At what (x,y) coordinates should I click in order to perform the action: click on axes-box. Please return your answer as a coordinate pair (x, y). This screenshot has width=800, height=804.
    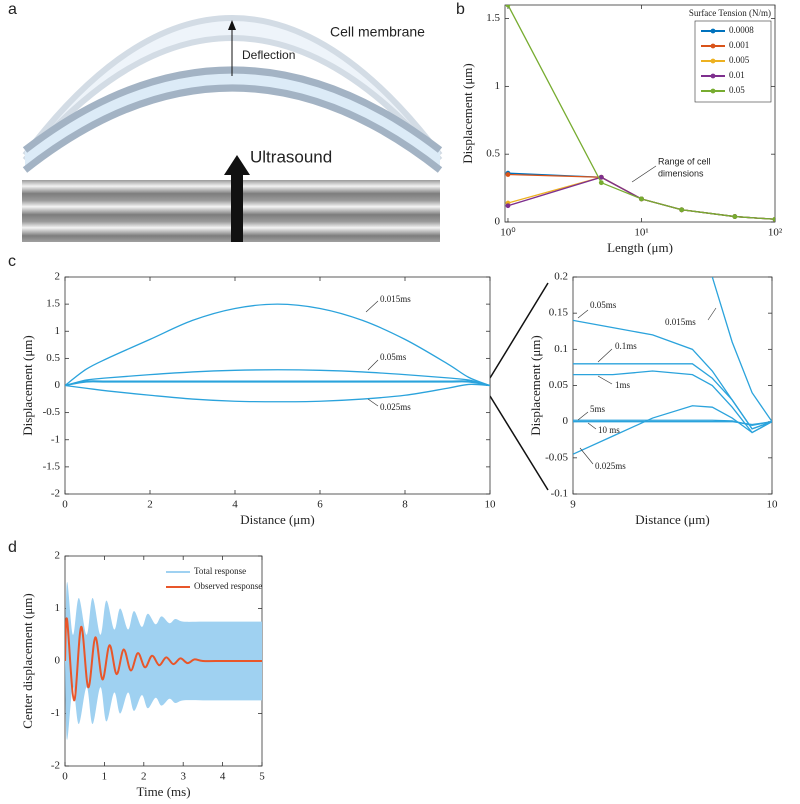
    Looking at the image, I should click on (277, 385).